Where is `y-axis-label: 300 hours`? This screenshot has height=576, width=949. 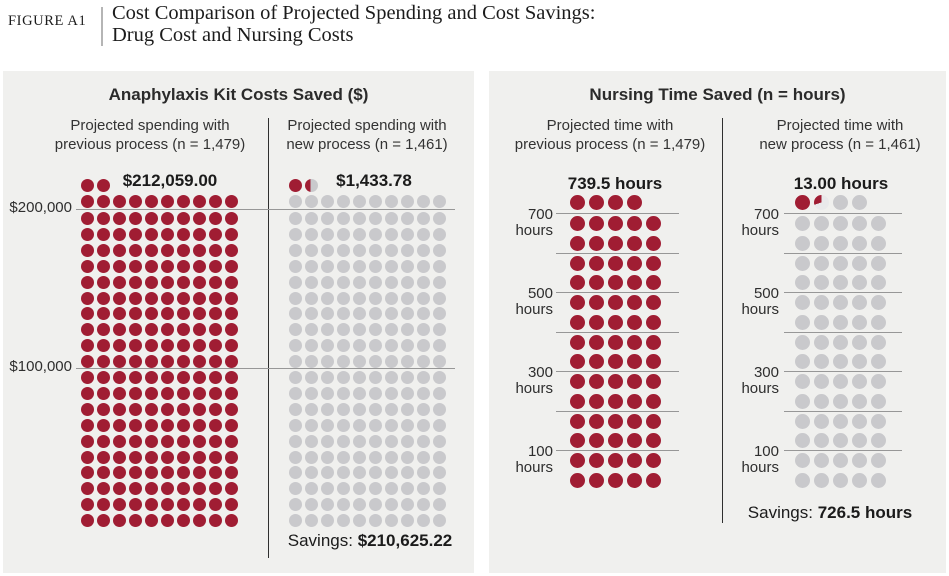
y-axis-label: 300 hours is located at coordinates (751, 380).